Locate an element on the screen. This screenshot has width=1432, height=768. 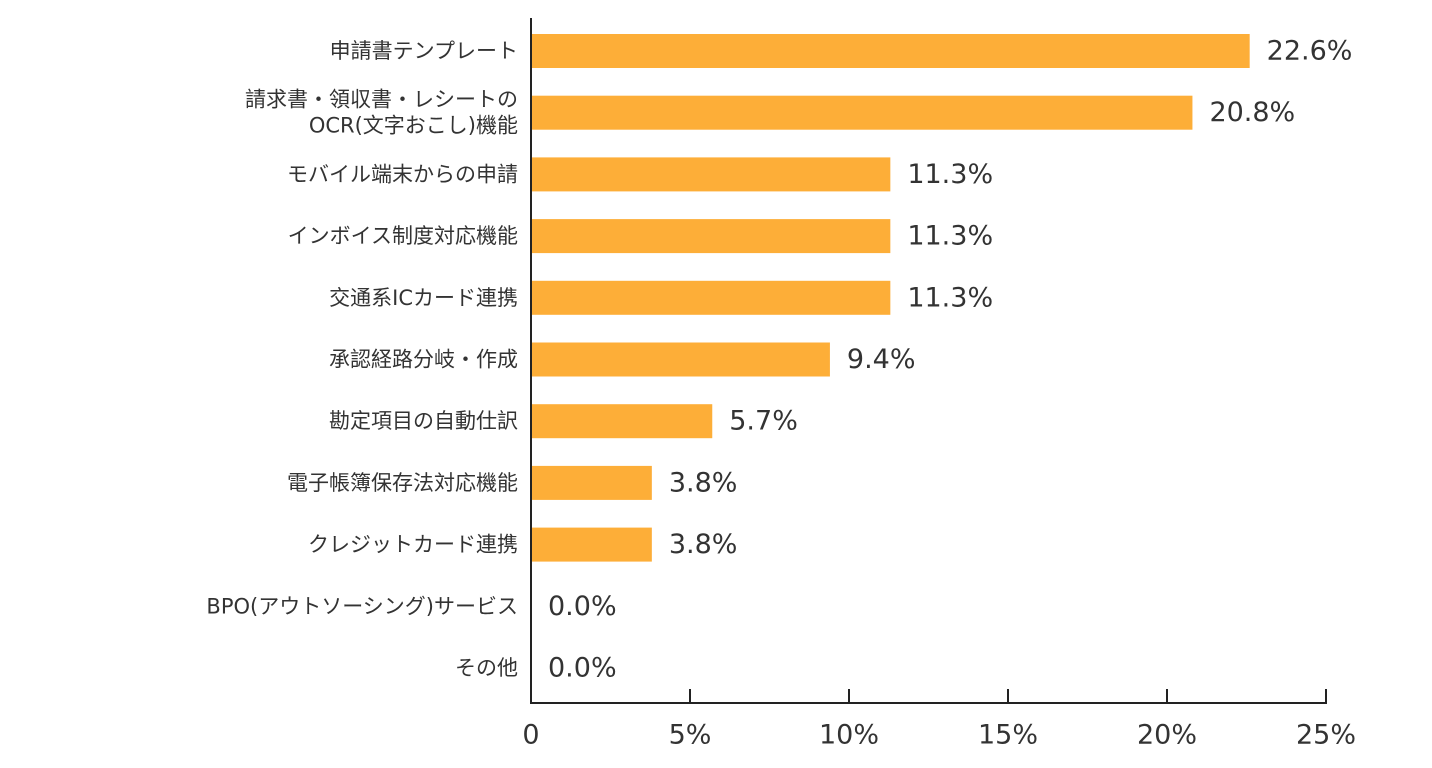
value-label: 9.4% is located at coordinates (881, 359).